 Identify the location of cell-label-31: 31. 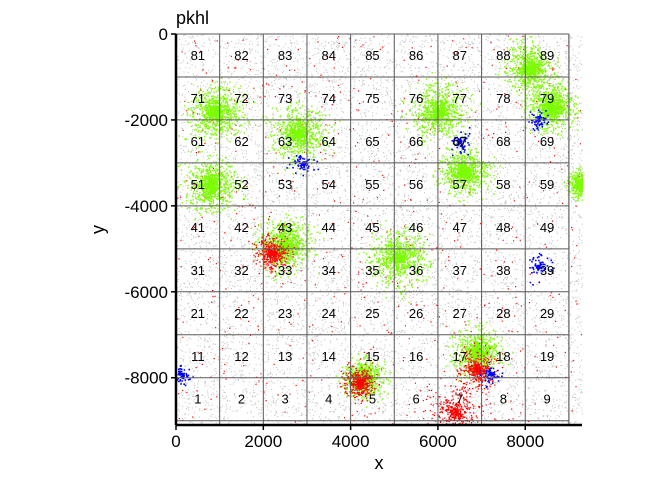
(198, 270).